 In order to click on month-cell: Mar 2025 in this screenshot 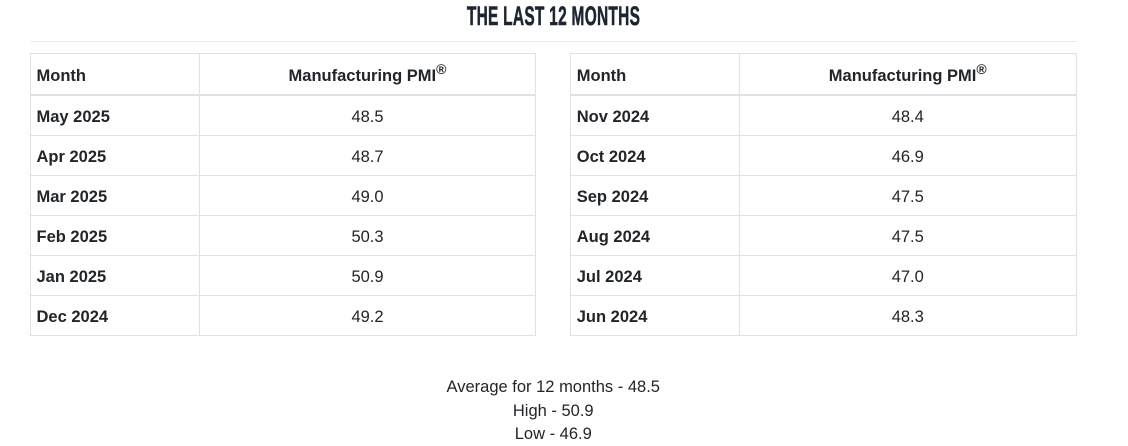, I will do `click(115, 195)`.